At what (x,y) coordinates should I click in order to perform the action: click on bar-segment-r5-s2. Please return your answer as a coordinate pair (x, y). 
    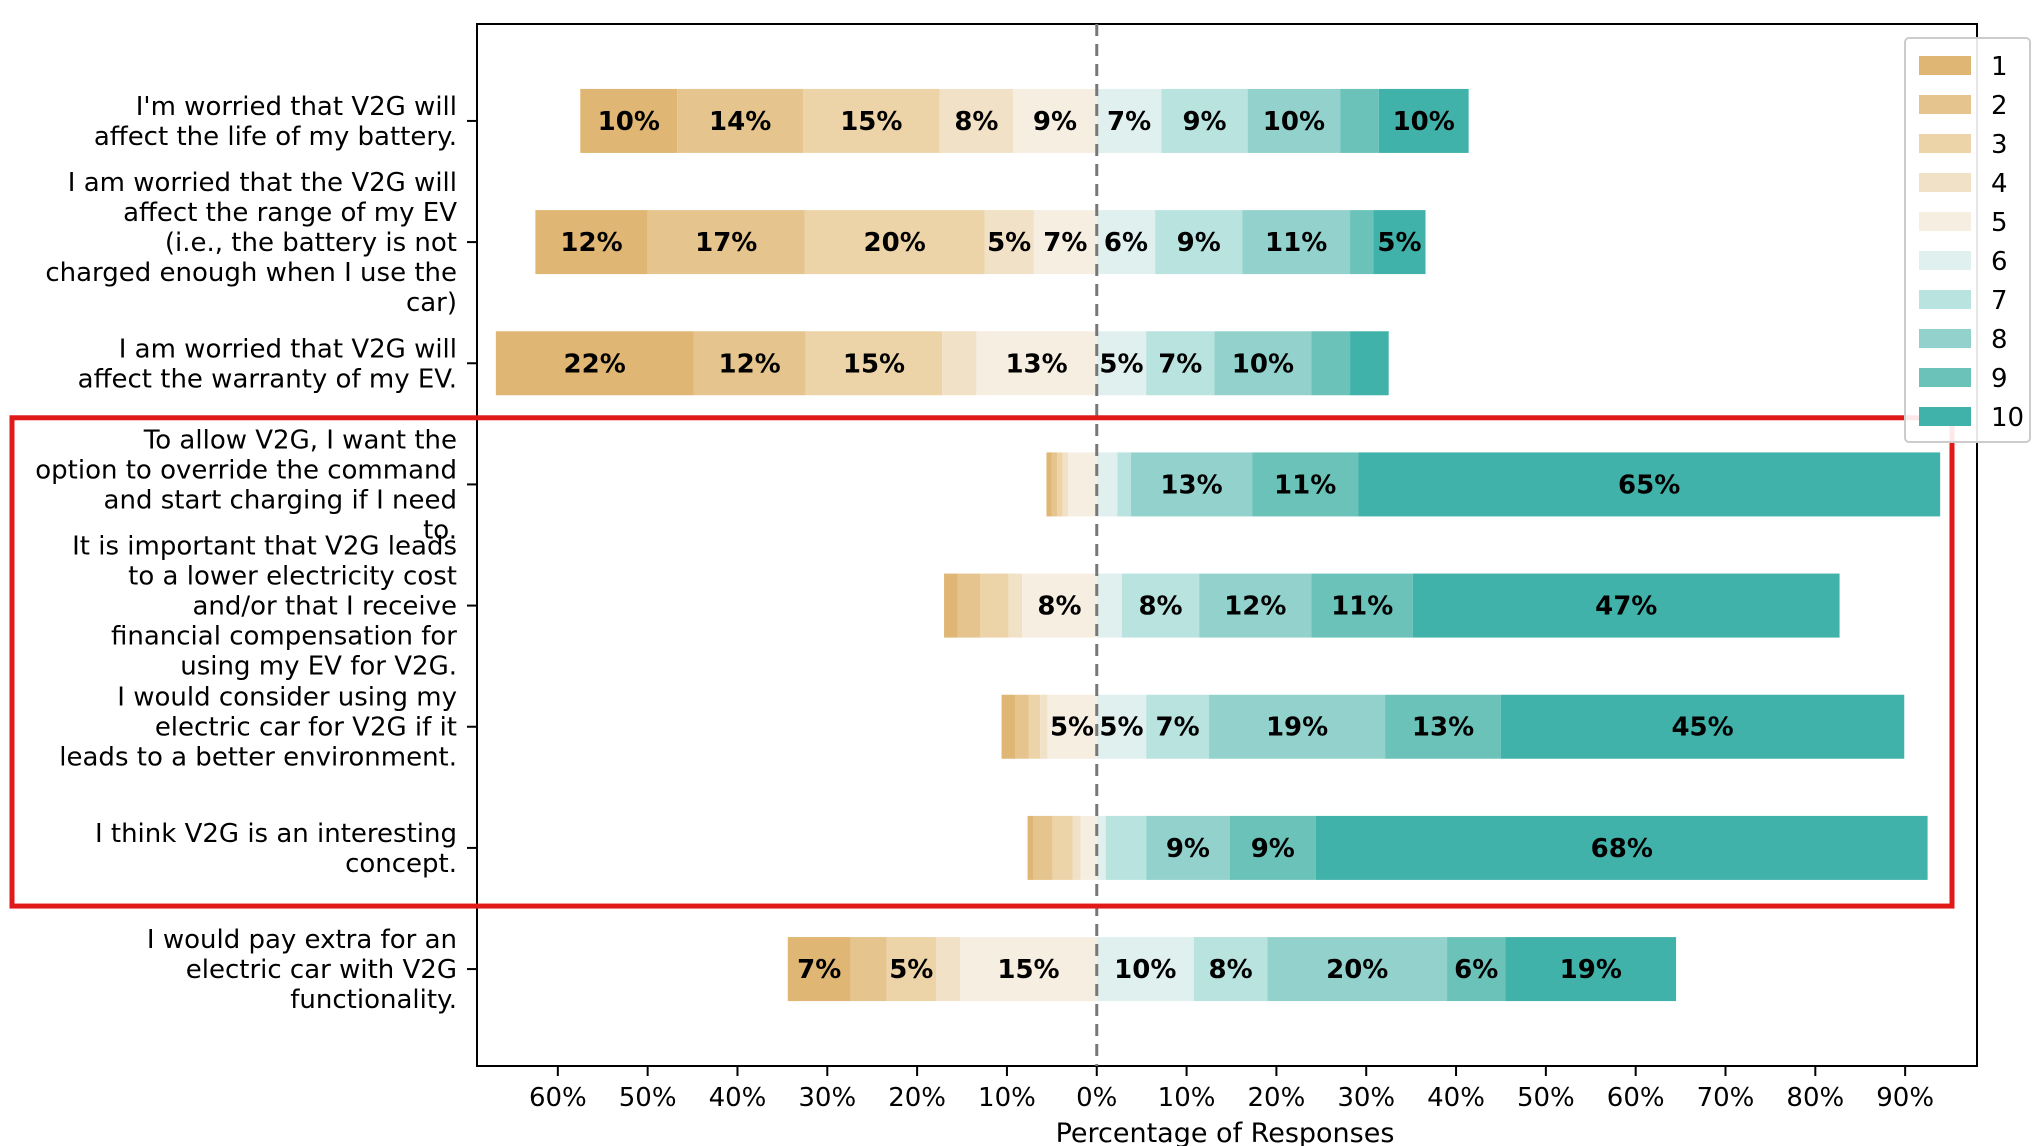
    Looking at the image, I should click on (968, 605).